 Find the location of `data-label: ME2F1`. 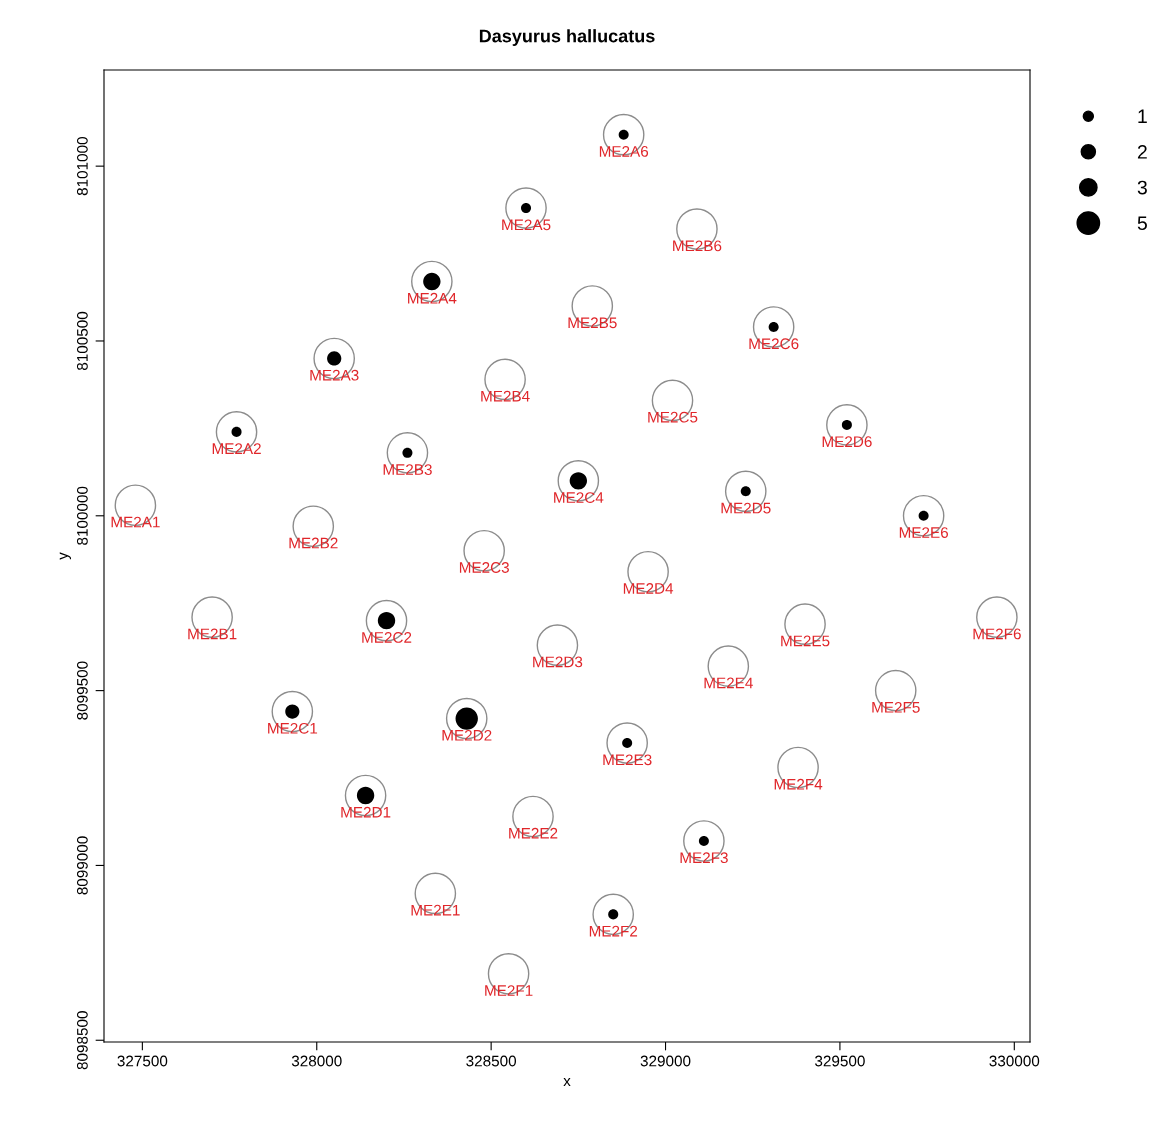

data-label: ME2F1 is located at coordinates (509, 990).